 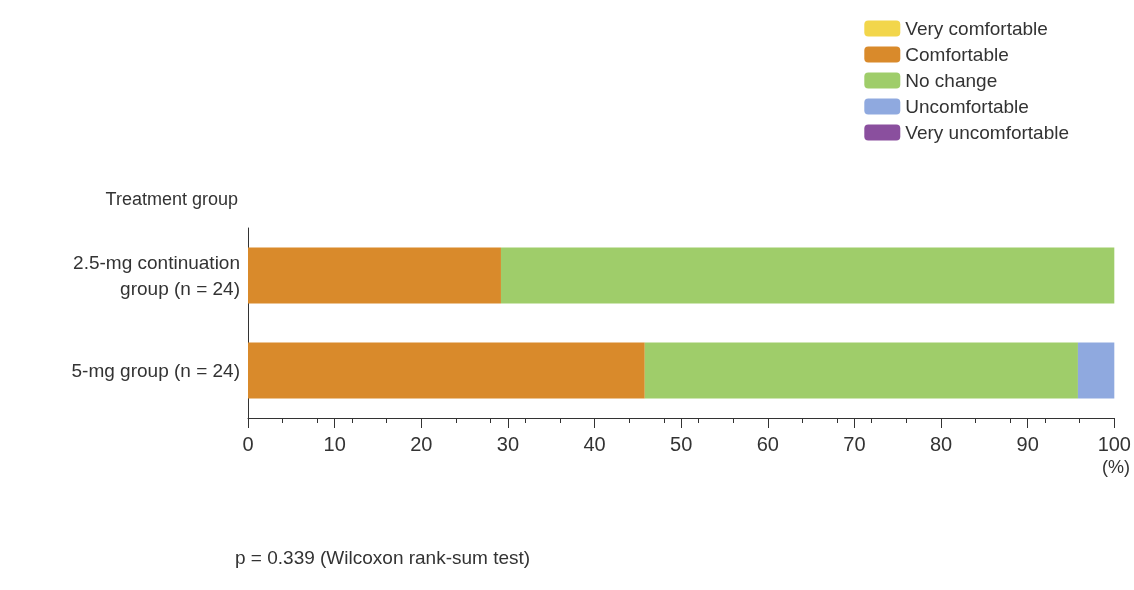 What do you see at coordinates (767, 444) in the screenshot?
I see `x-tick-label: 60` at bounding box center [767, 444].